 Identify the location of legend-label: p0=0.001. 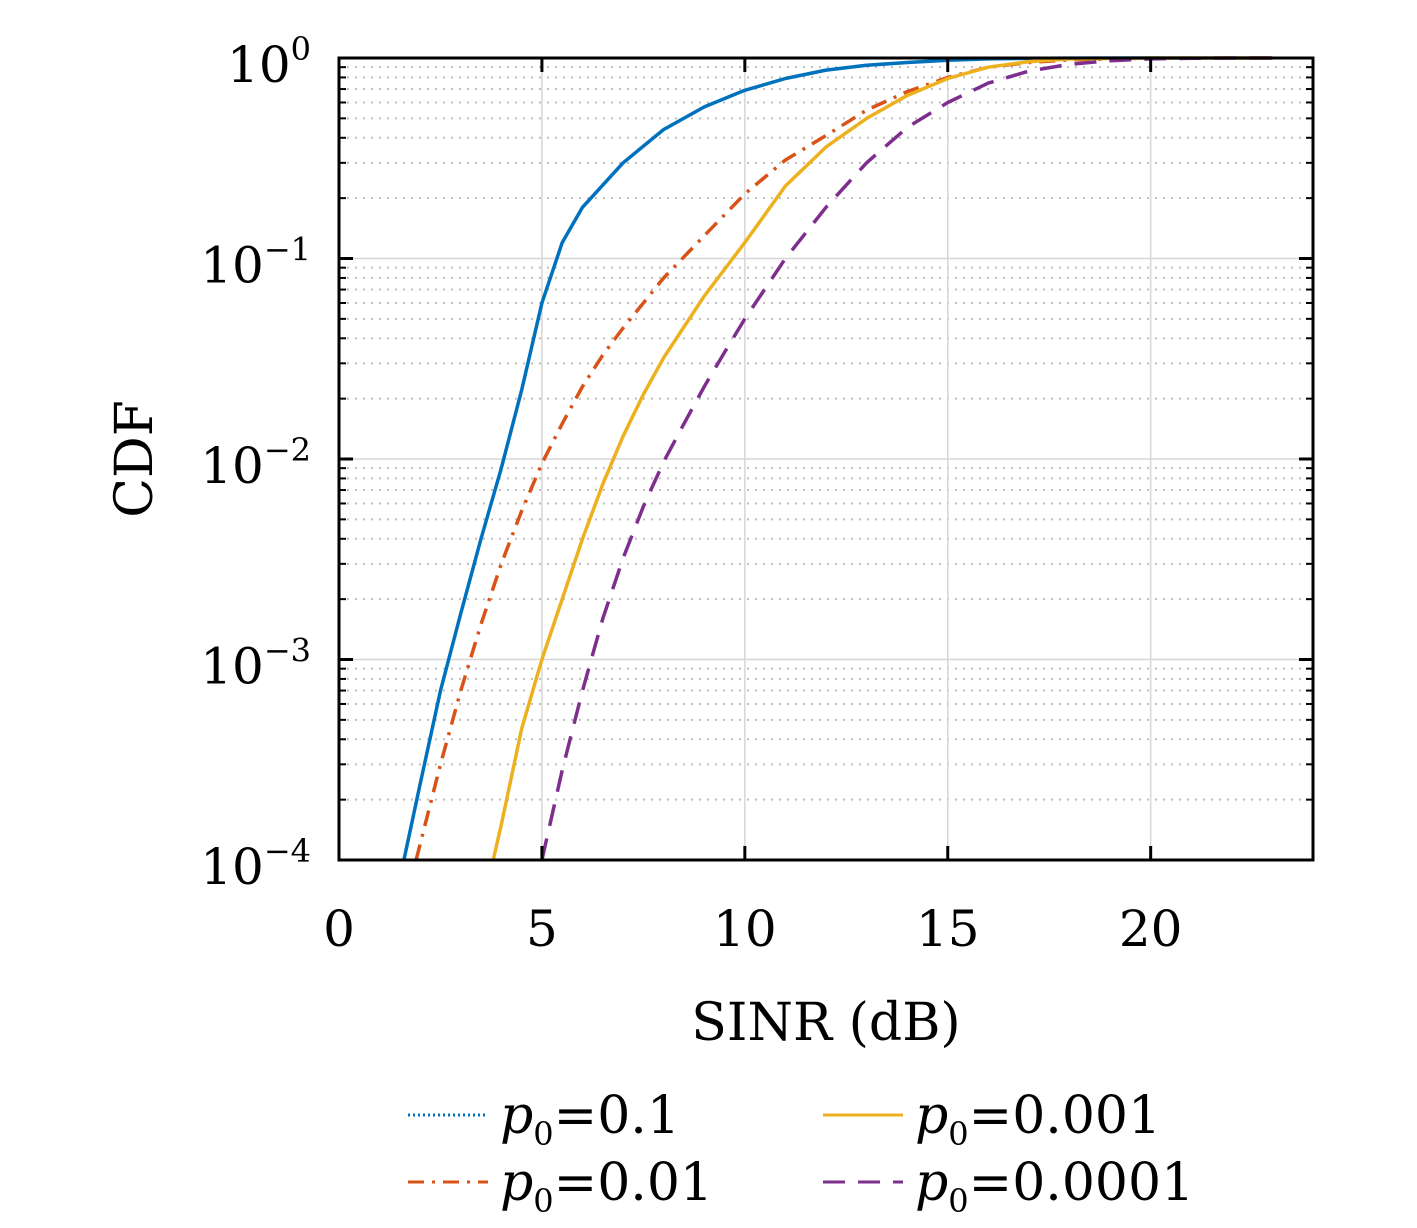
(1038, 1119).